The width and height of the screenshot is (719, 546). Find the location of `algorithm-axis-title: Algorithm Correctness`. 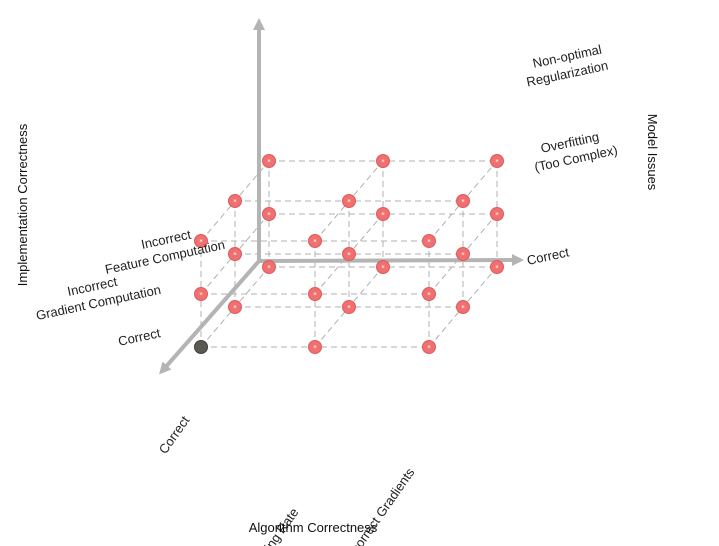

algorithm-axis-title: Algorithm Correctness is located at coordinates (313, 527).